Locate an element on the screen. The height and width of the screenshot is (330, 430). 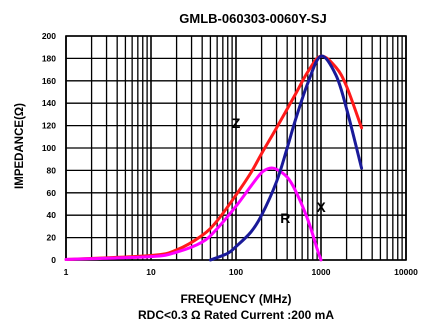
y-tick-label: 140 is located at coordinates (49, 103).